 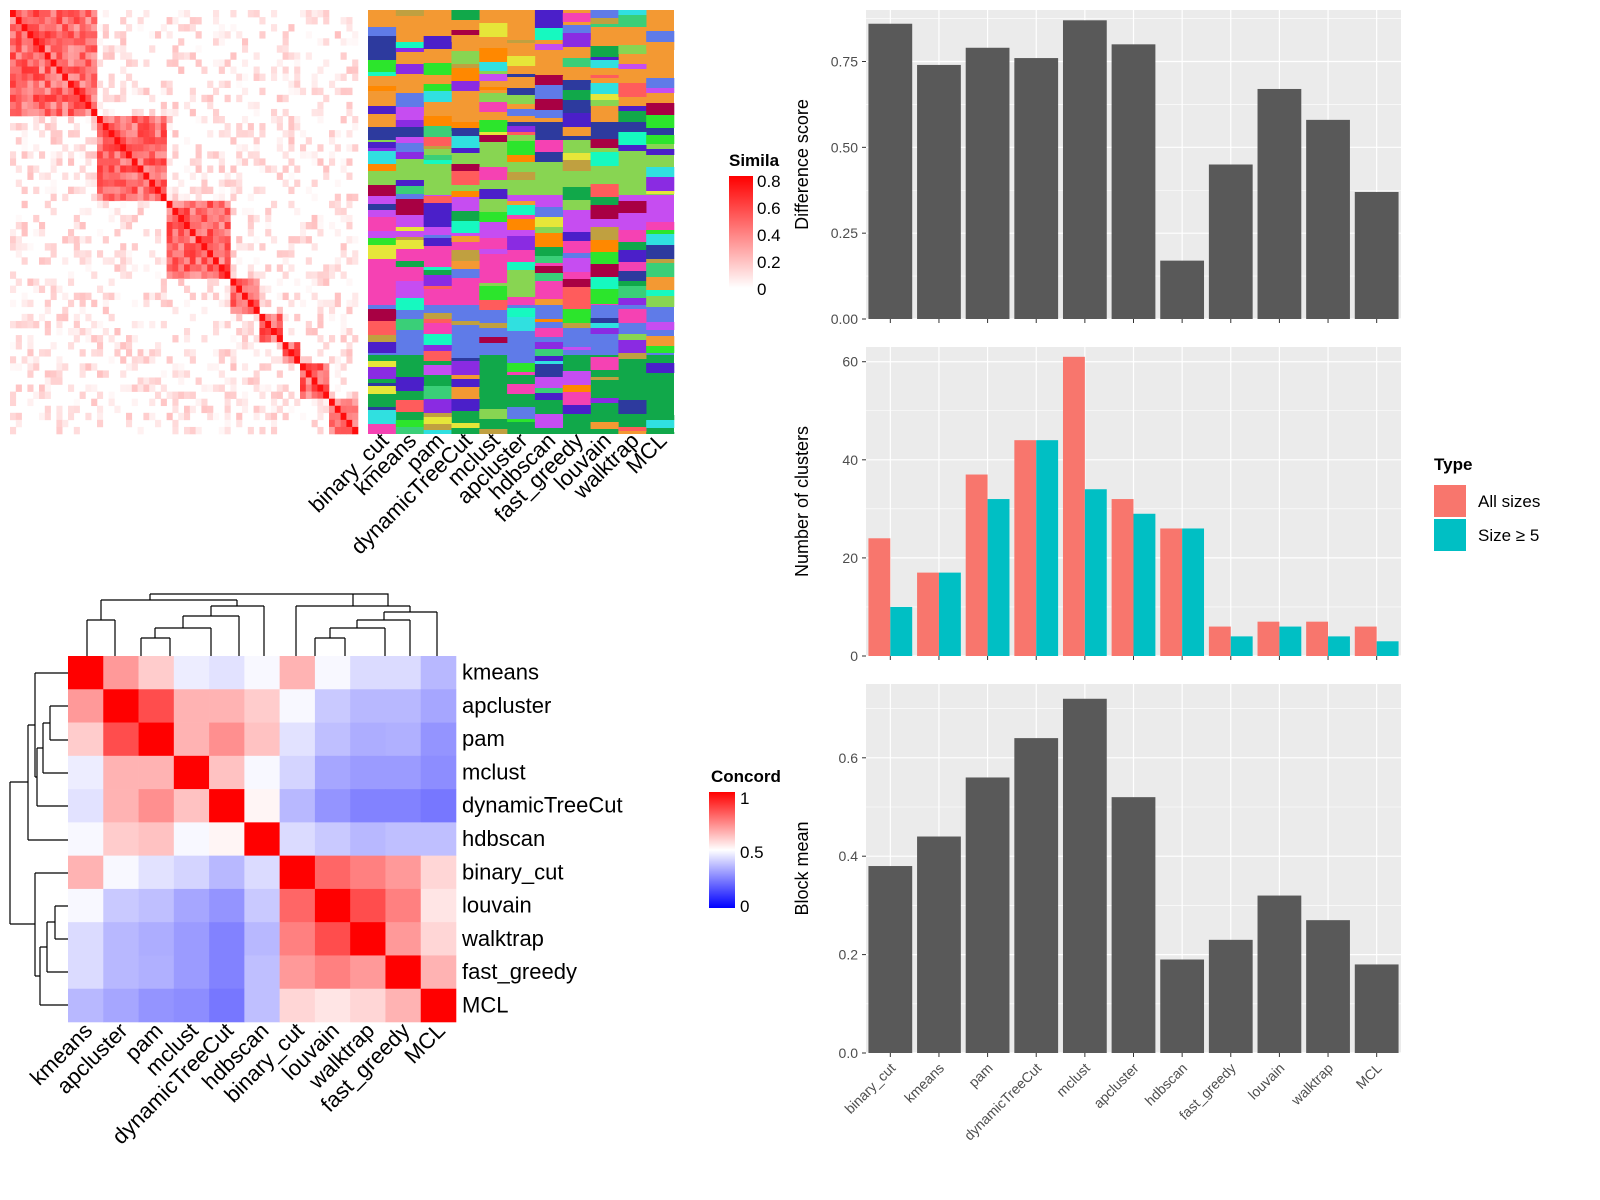 What do you see at coordinates (769, 235) in the screenshot?
I see `similarity-legend-tick: 0.4` at bounding box center [769, 235].